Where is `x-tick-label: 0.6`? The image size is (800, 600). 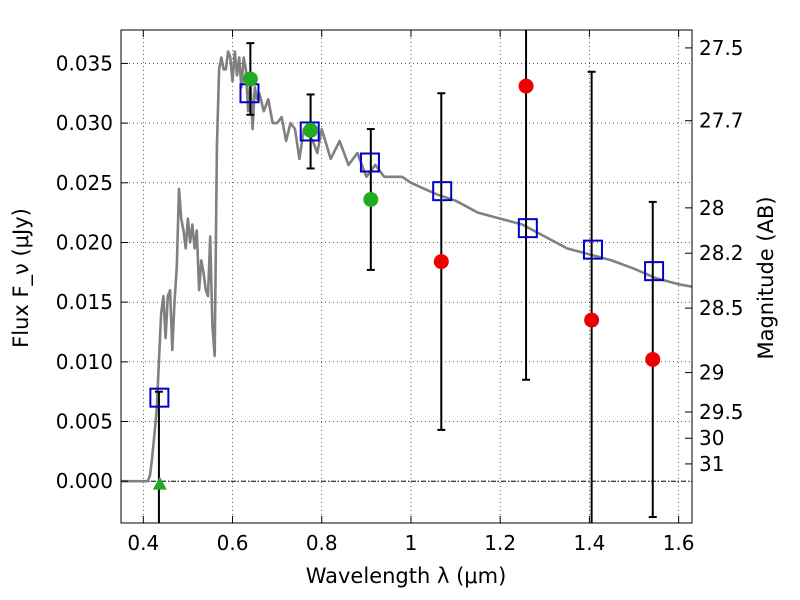 x-tick-label: 0.6 is located at coordinates (233, 543).